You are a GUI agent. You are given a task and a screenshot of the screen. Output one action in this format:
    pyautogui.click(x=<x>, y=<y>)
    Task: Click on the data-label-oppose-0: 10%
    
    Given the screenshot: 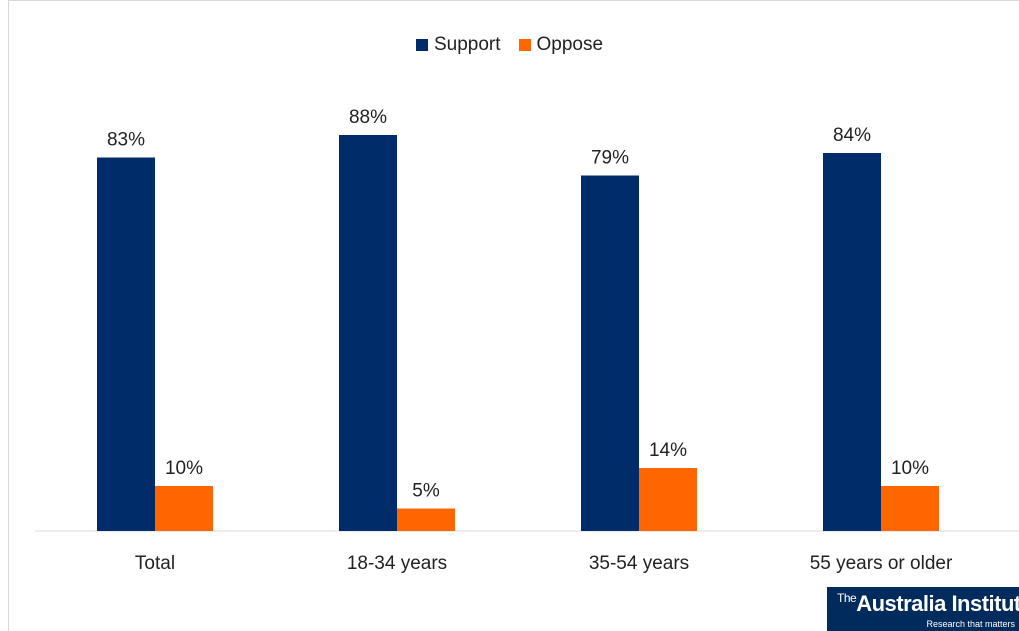 What is the action you would take?
    pyautogui.click(x=184, y=468)
    